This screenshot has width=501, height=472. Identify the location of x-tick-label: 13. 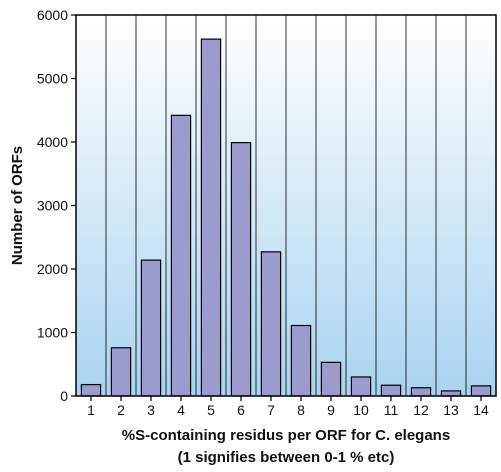
(451, 410).